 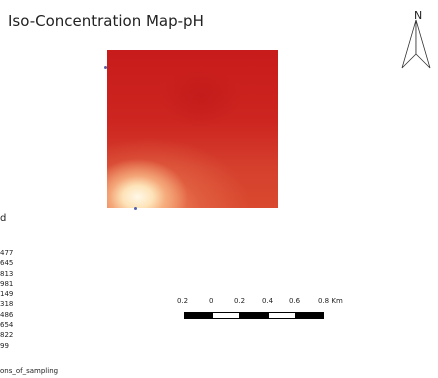 I want to click on scale-bar-segments, so click(x=254, y=315).